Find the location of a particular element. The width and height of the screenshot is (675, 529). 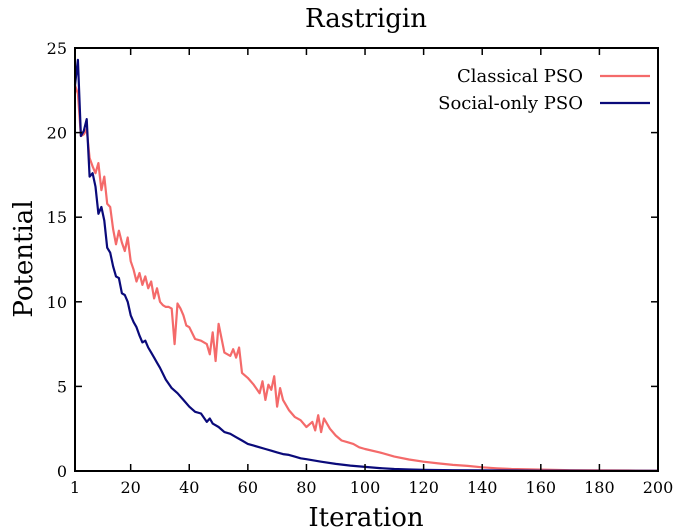

x-tick-label: 200 is located at coordinates (658, 487).